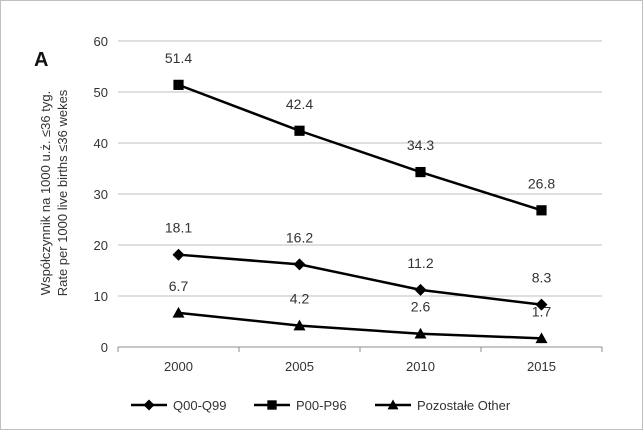 Image resolution: width=643 pixels, height=435 pixels. I want to click on data-label: 6.7, so click(179, 286).